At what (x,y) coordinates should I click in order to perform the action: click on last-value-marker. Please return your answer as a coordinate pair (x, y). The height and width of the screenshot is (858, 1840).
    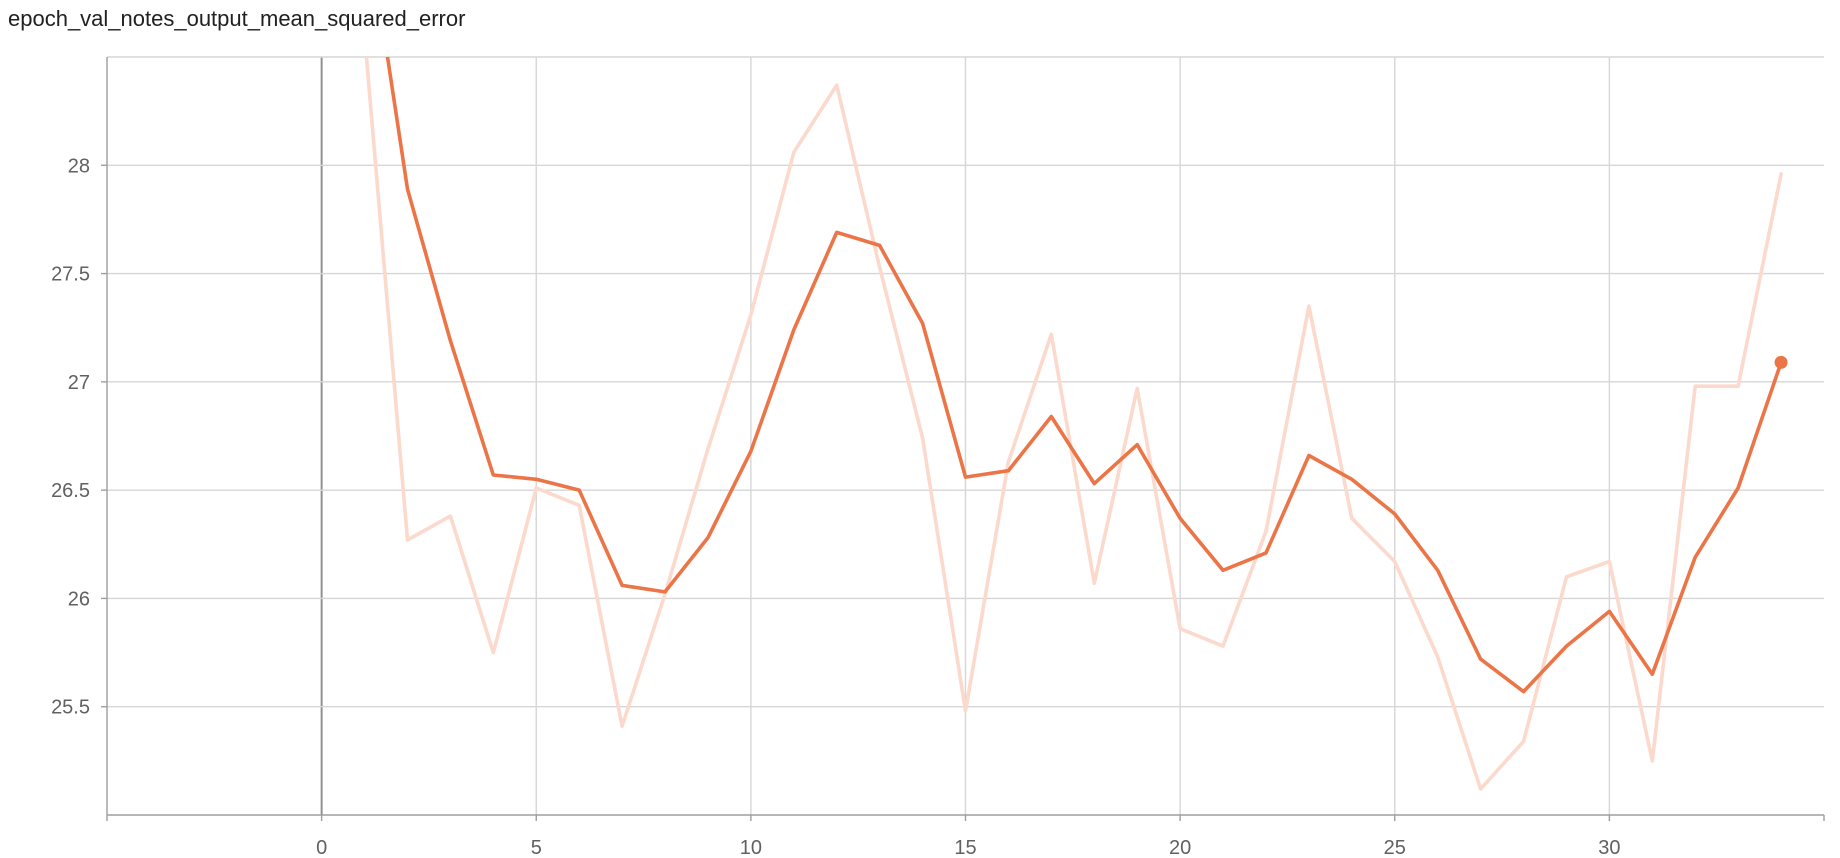
    Looking at the image, I should click on (1781, 362).